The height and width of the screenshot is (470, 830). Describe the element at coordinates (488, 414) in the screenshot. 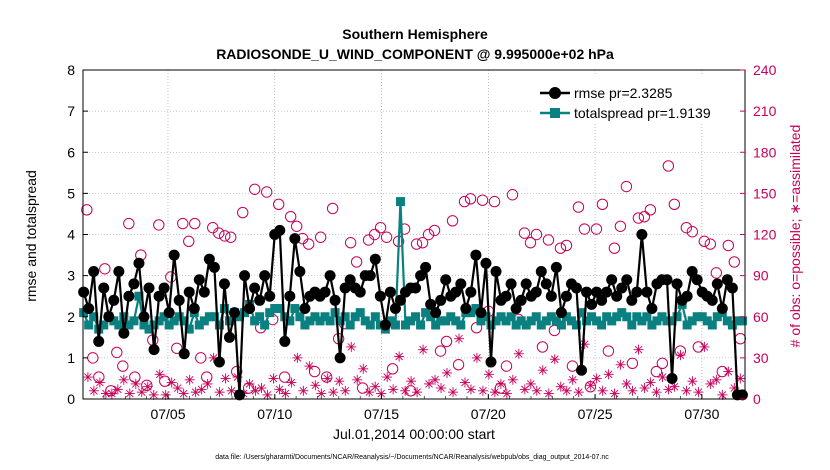

I see `x-tick-label: 07/20` at that location.